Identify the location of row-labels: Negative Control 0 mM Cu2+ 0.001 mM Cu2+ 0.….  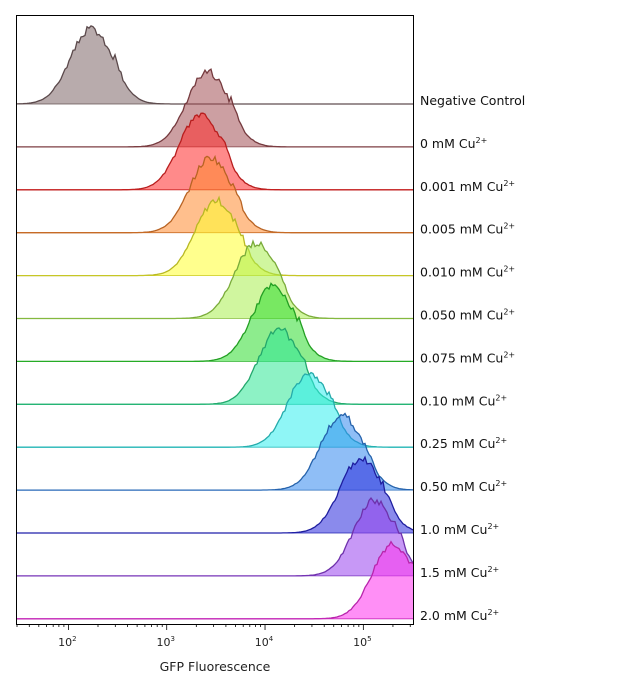
(472, 358).